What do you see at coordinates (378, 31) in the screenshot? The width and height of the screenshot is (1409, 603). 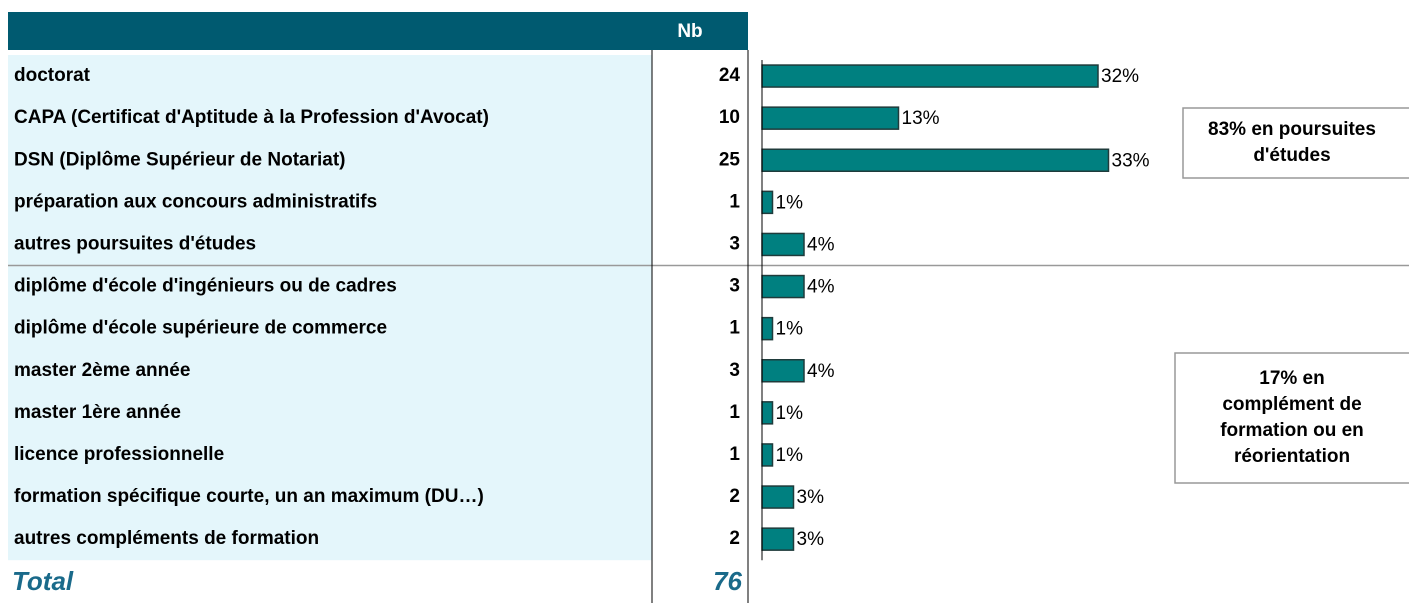 I see `header-bar` at bounding box center [378, 31].